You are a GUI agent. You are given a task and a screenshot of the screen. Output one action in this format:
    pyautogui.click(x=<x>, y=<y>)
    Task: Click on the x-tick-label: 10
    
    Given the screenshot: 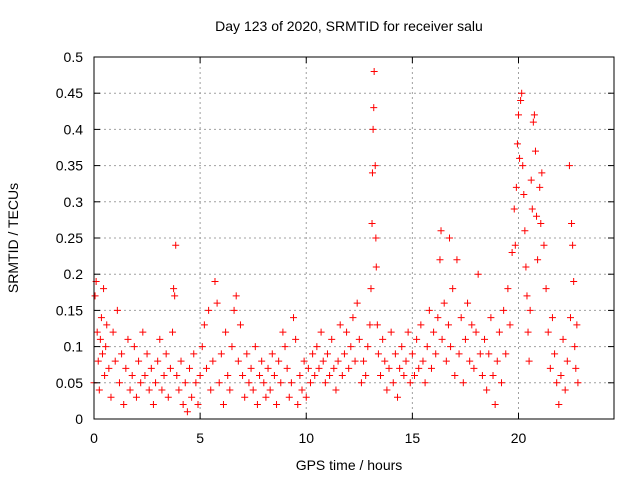 What is the action you would take?
    pyautogui.click(x=306, y=438)
    